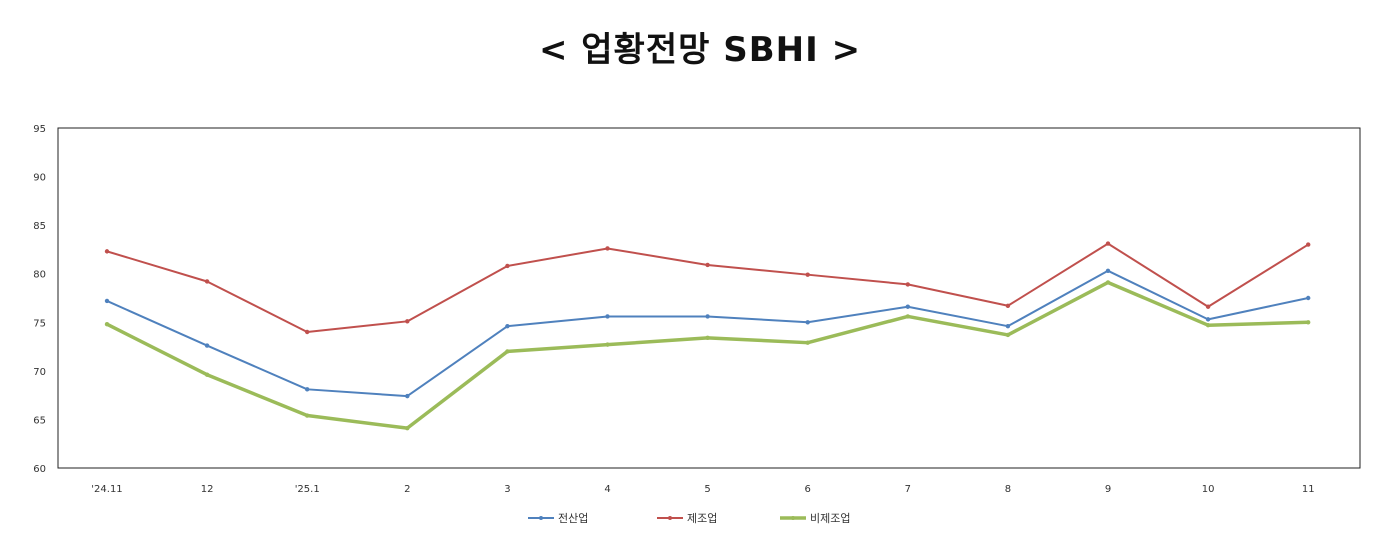  Describe the element at coordinates (39, 178) in the screenshot. I see `y-tick-label: 90` at that location.